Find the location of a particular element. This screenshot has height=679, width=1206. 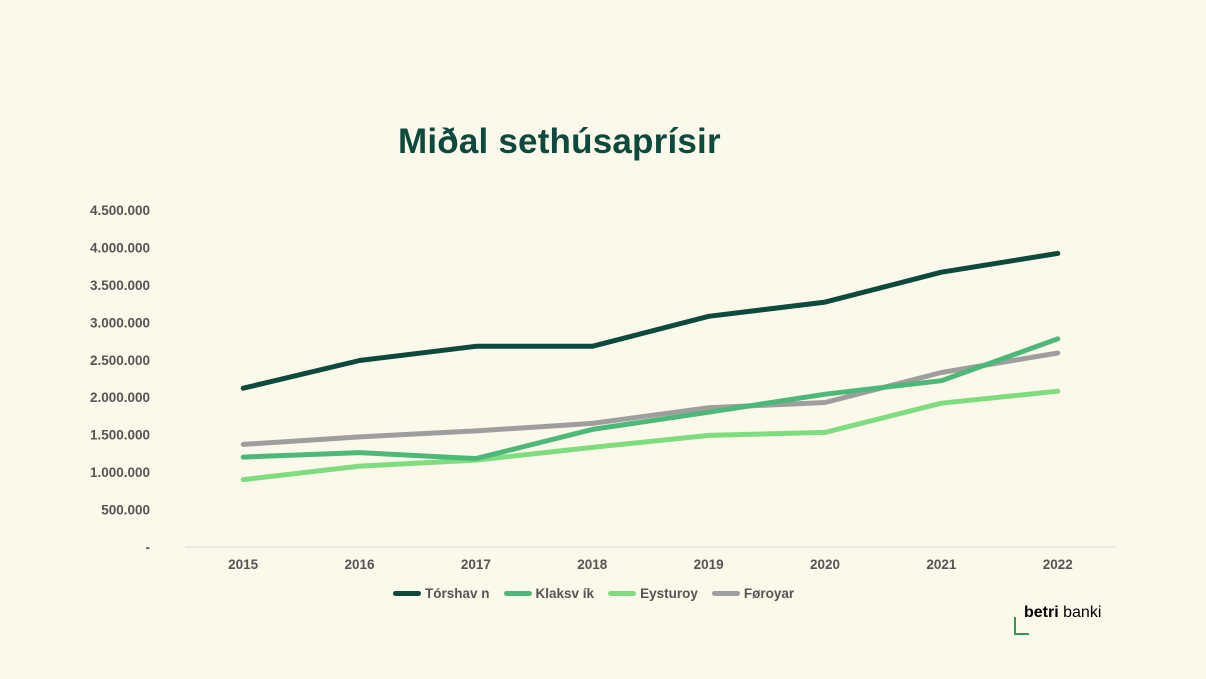

legend-item: Tórshav n is located at coordinates (441, 593).